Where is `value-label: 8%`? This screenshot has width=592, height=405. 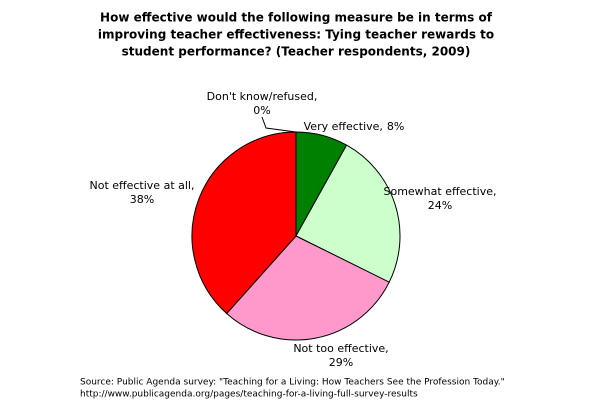 value-label: 8% is located at coordinates (395, 126).